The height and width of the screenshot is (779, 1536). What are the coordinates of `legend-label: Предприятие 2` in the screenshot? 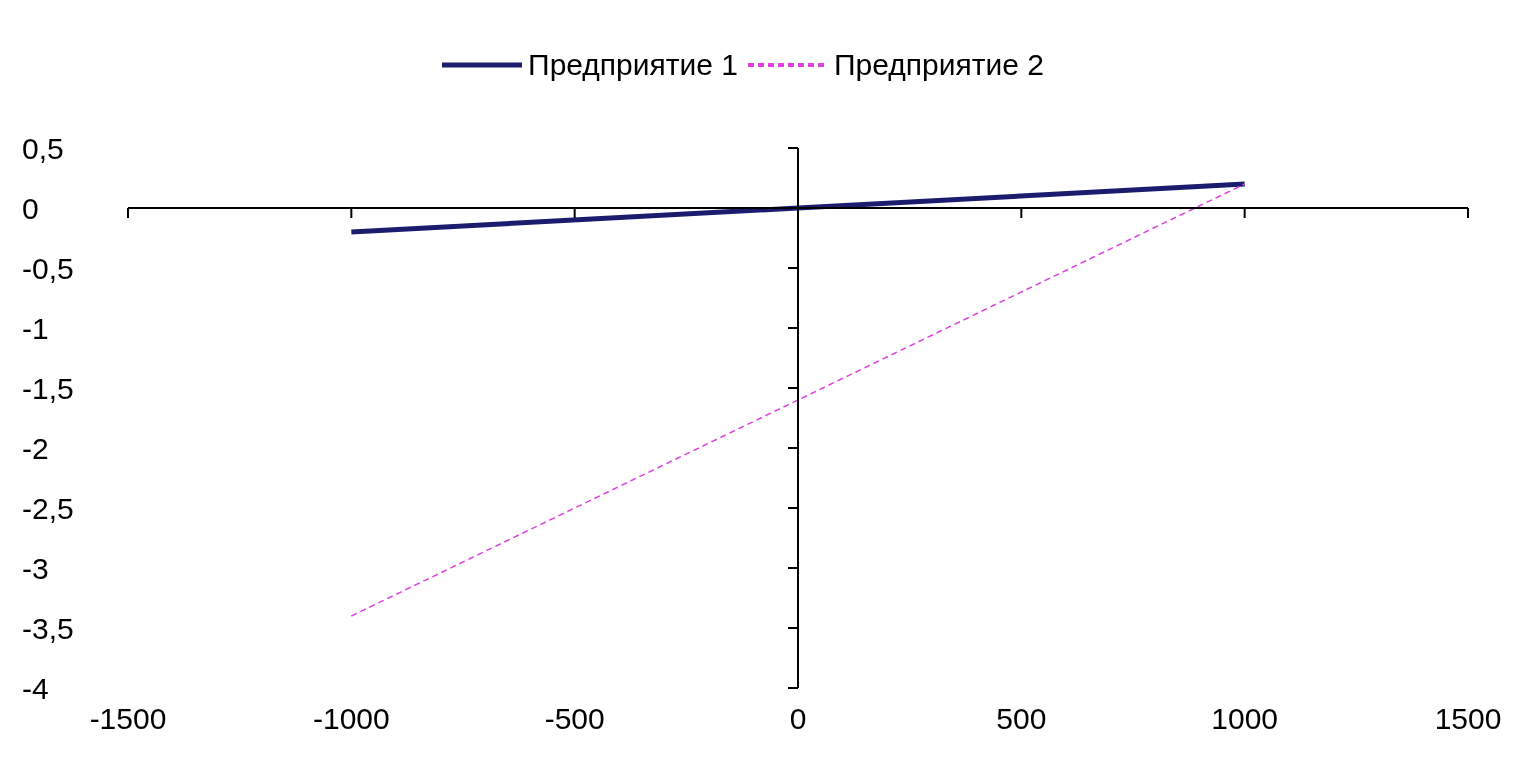 It's located at (939, 65).